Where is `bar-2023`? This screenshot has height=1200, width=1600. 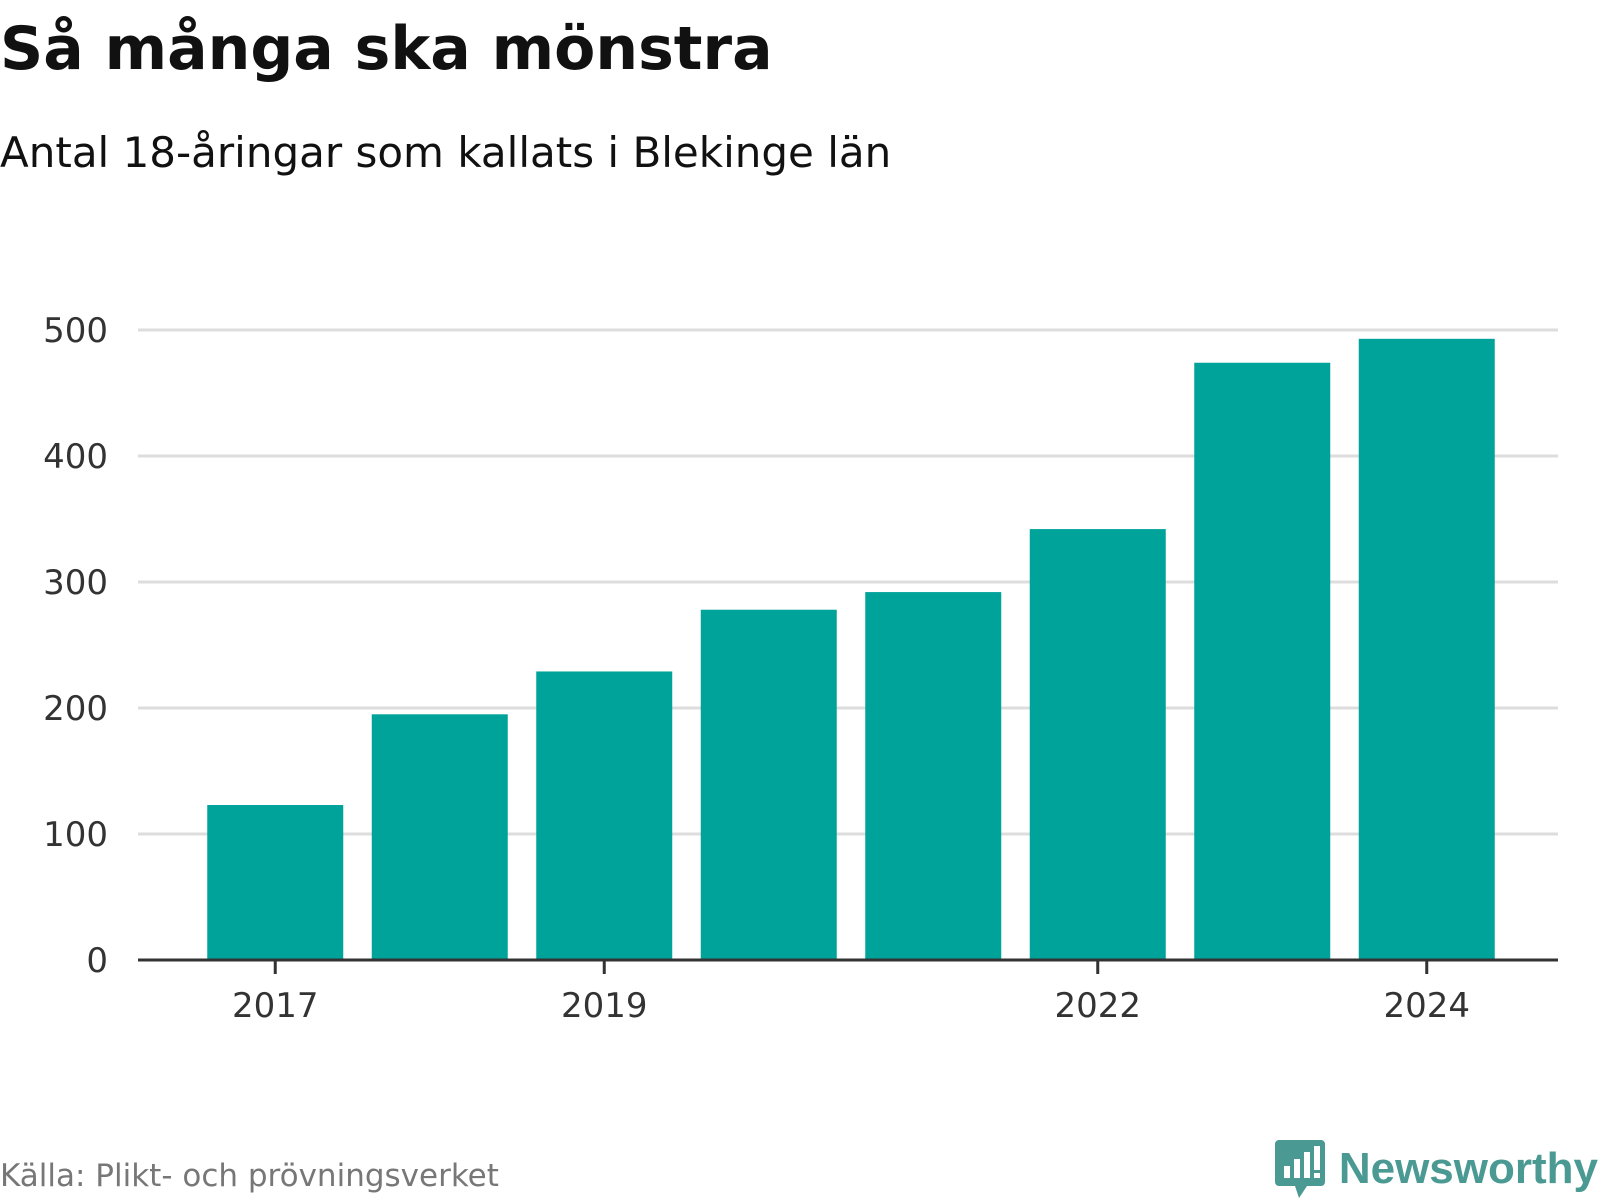
bar-2023 is located at coordinates (1262, 661).